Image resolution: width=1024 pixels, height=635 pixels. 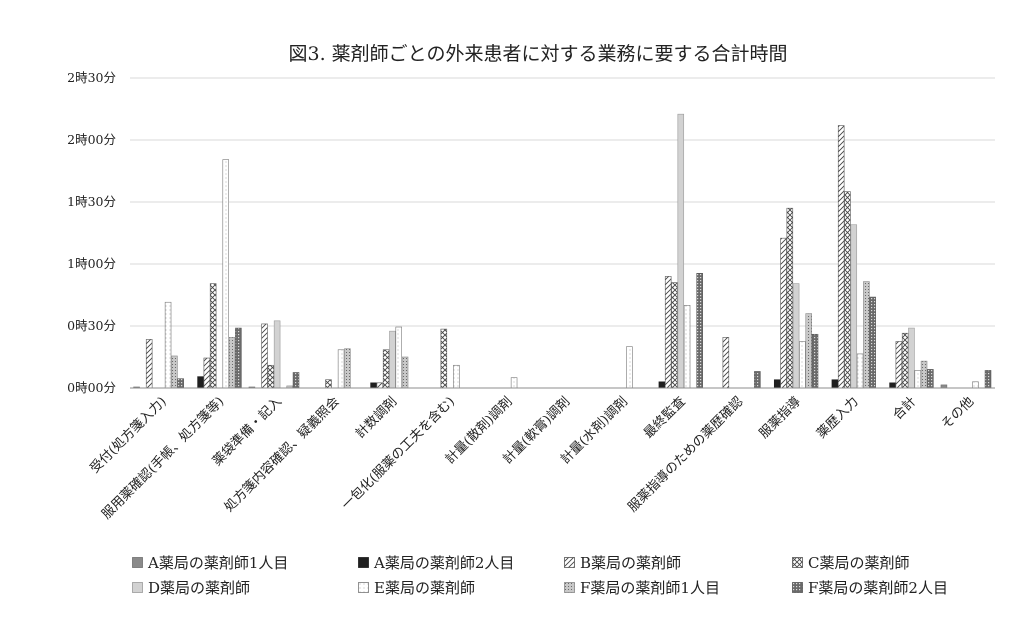 What do you see at coordinates (444, 563) in the screenshot?
I see `legend-label: A薬局の薬剤師2人目` at bounding box center [444, 563].